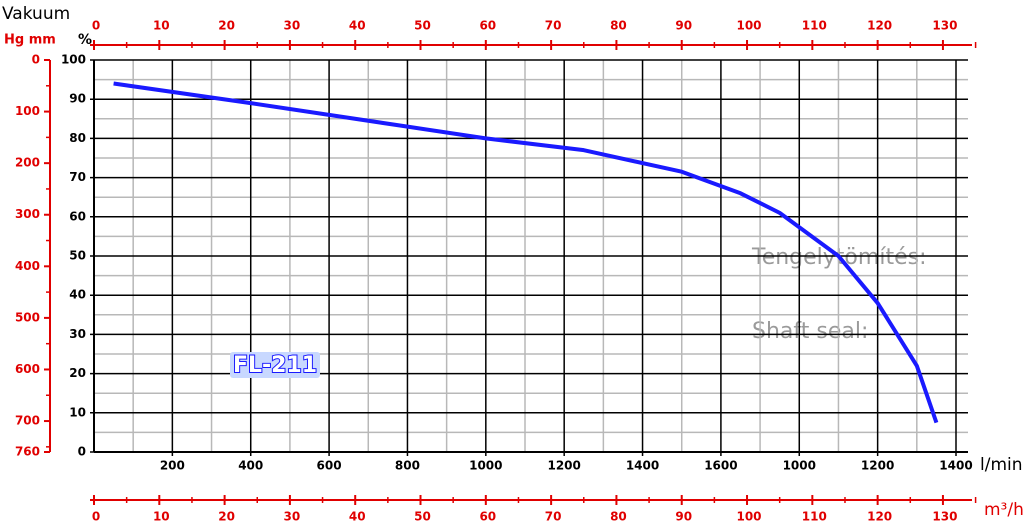 This screenshot has height=528, width=1033. Describe the element at coordinates (77, 334) in the screenshot. I see `y-tick-label: 30` at that location.